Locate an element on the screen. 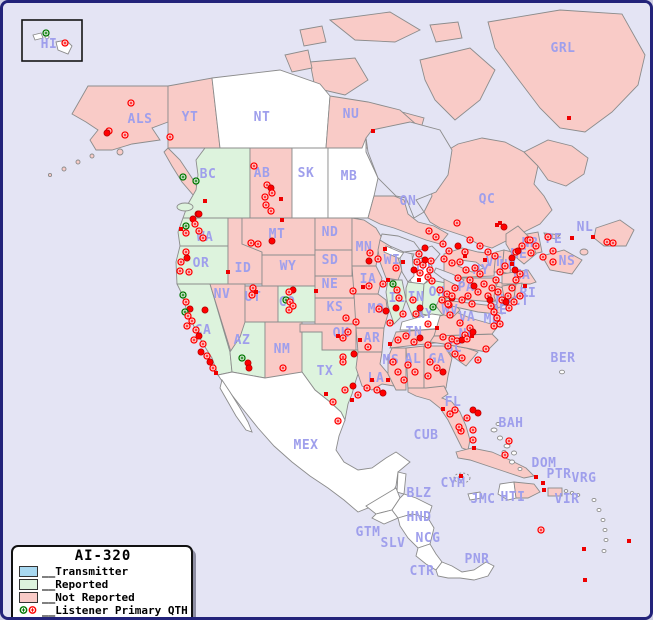 This screenshot has height=620, width=653. region-label-in: IN is located at coordinates (416, 297).